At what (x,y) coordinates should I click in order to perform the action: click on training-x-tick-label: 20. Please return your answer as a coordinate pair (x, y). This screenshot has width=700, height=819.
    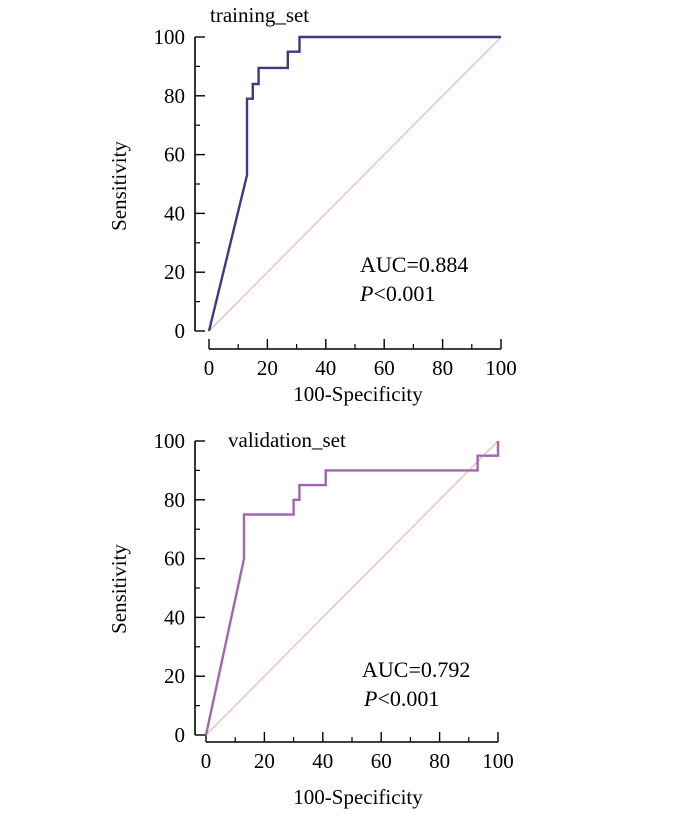
    Looking at the image, I should click on (267, 368).